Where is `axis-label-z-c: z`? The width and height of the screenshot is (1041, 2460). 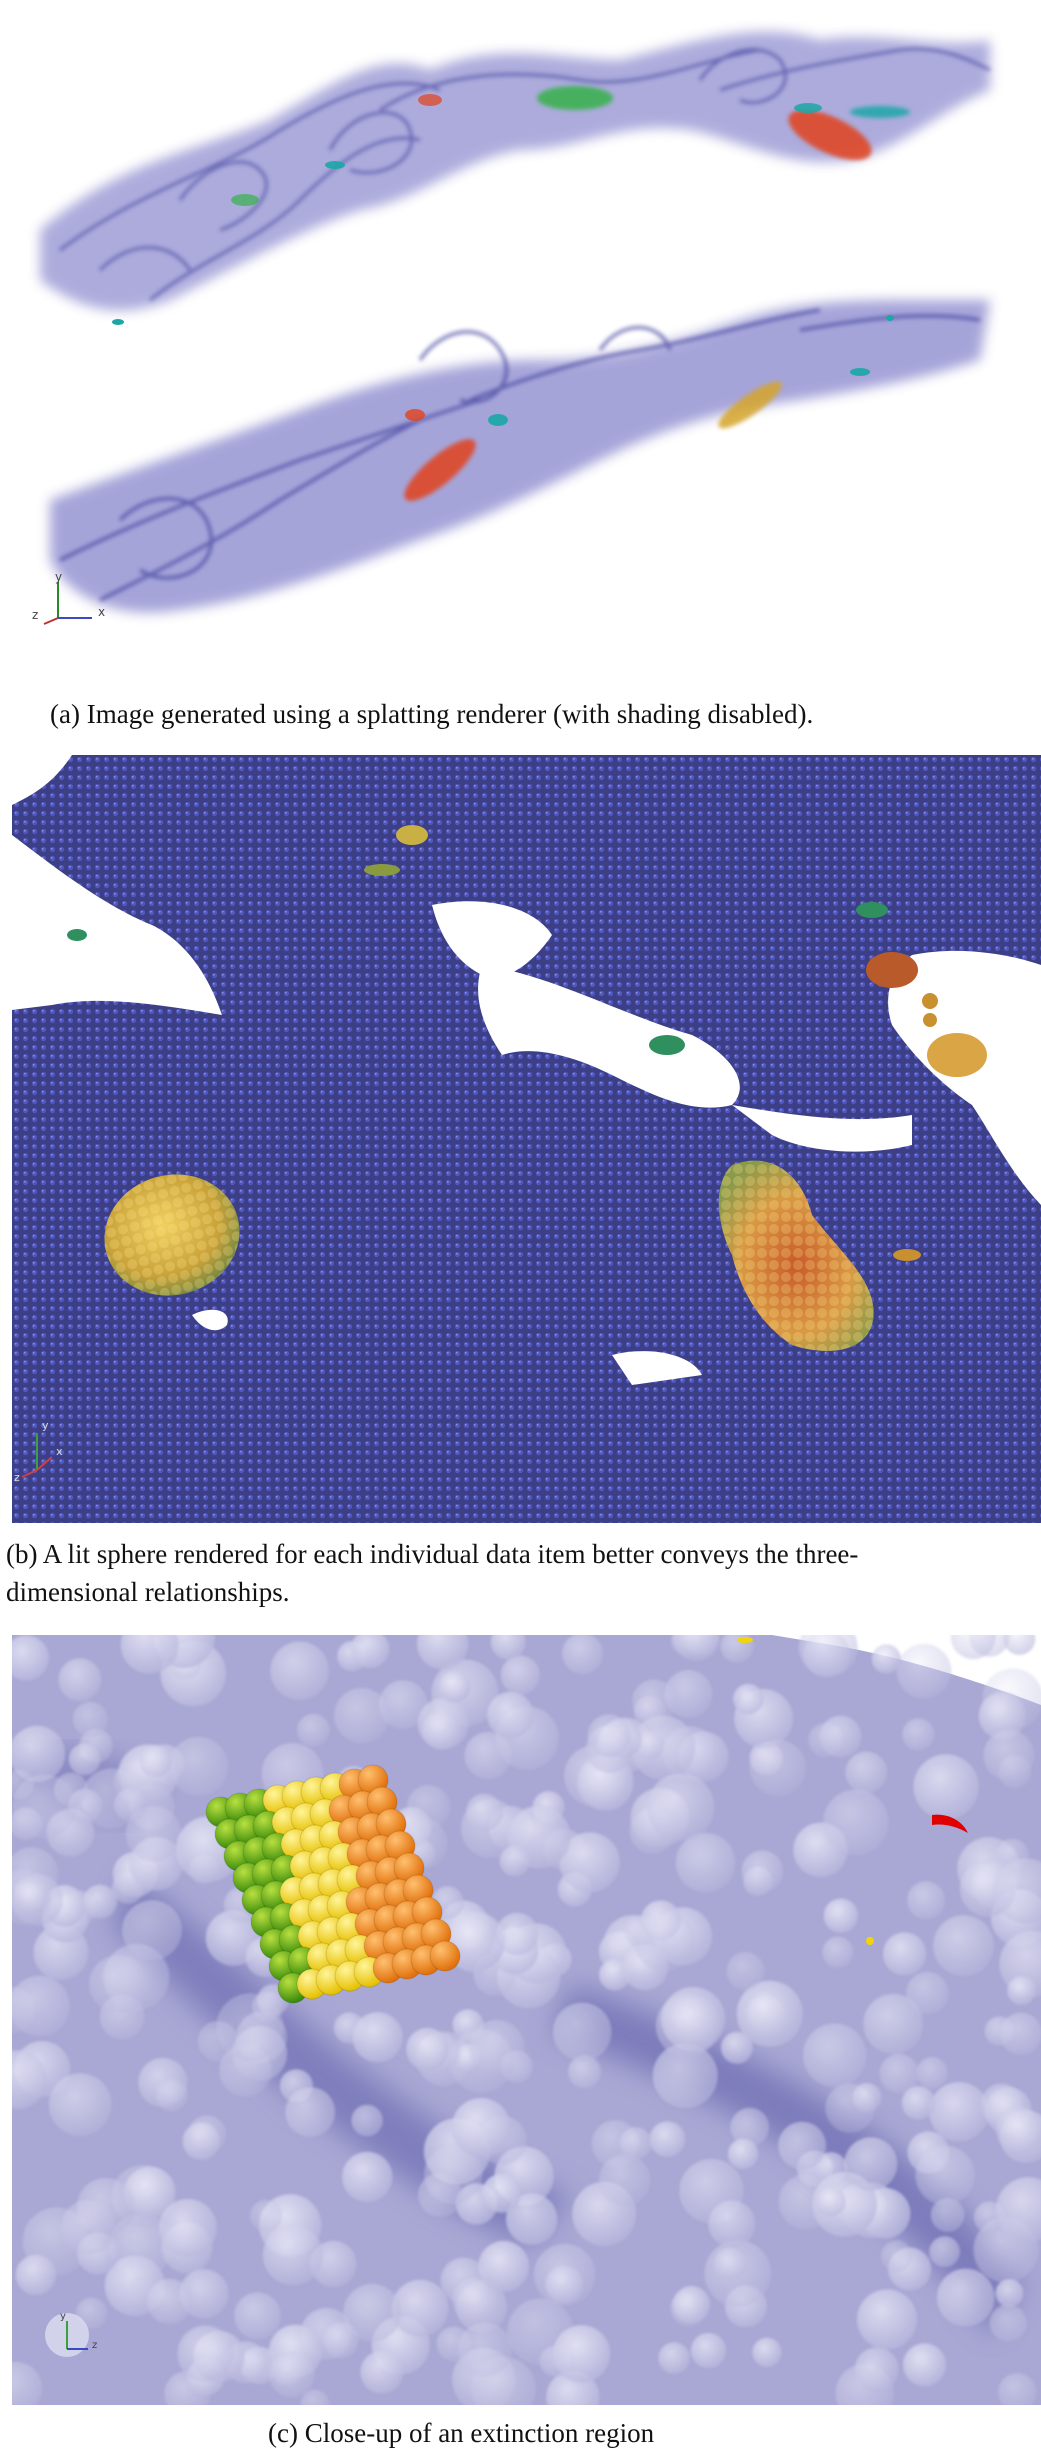 axis-label-z-c: z is located at coordinates (95, 2345).